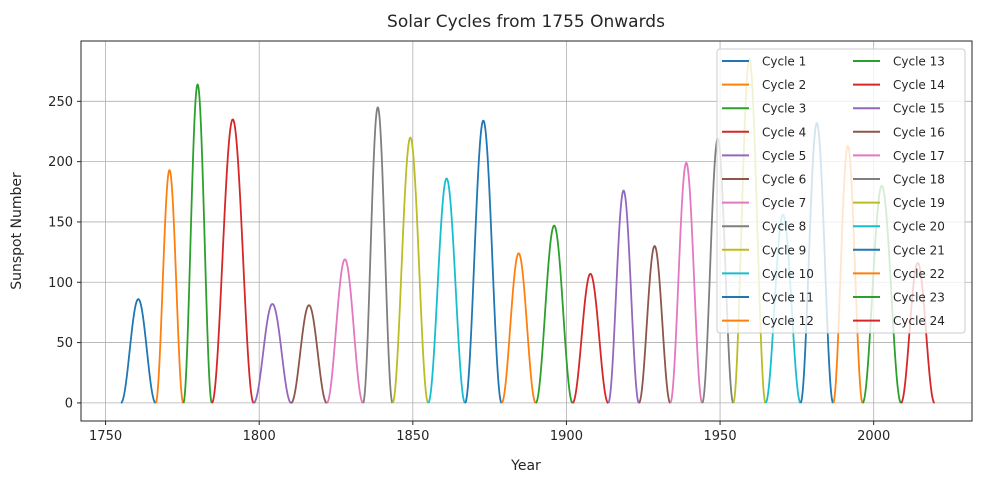 This screenshot has width=982, height=479. What do you see at coordinates (784, 180) in the screenshot?
I see `legend-label: Cycle 6` at bounding box center [784, 180].